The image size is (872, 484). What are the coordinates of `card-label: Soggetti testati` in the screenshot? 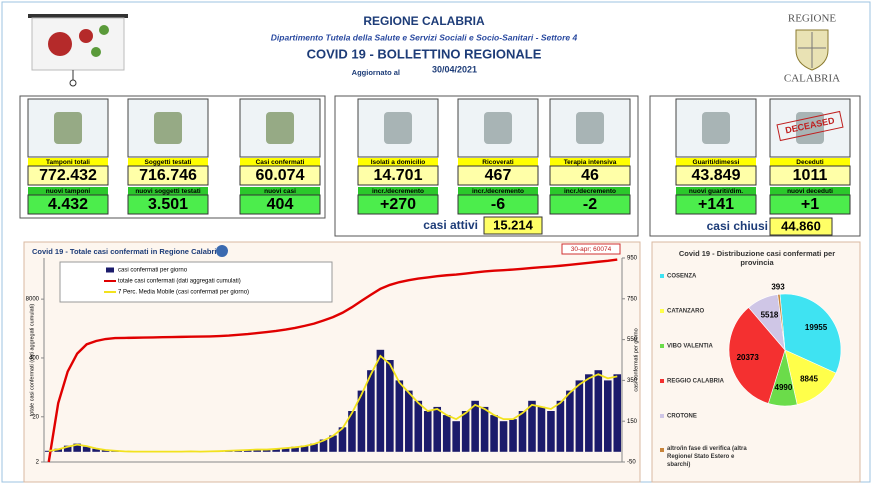 It's located at (168, 162).